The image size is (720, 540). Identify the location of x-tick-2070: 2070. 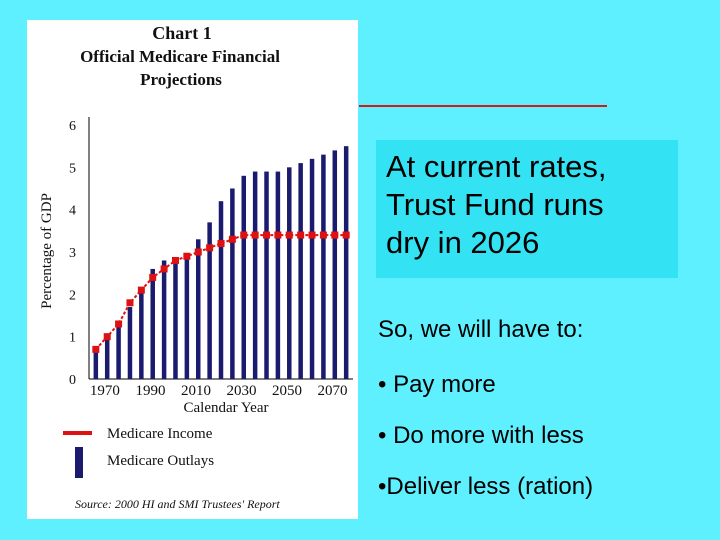
(333, 391).